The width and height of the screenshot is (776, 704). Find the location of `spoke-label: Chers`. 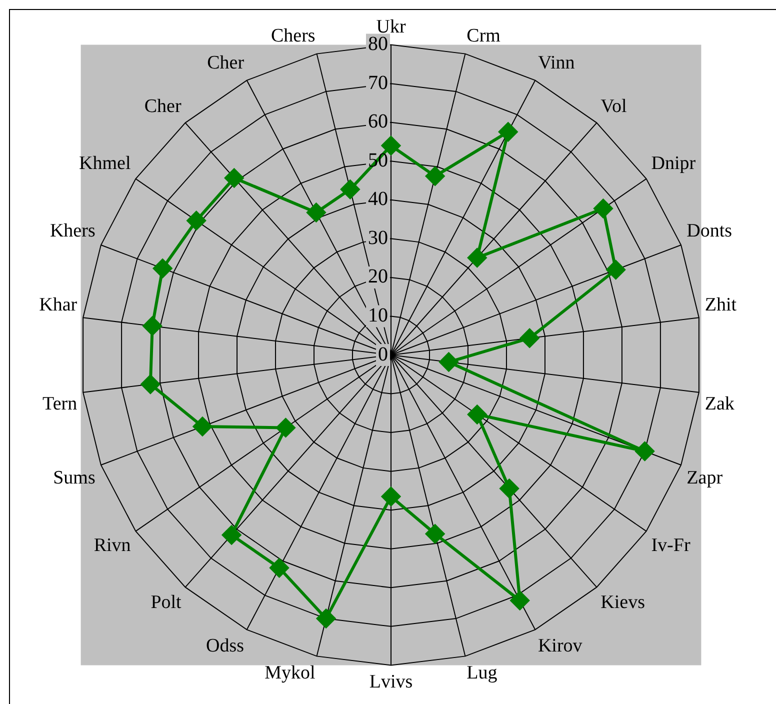

spoke-label: Chers is located at coordinates (293, 36).